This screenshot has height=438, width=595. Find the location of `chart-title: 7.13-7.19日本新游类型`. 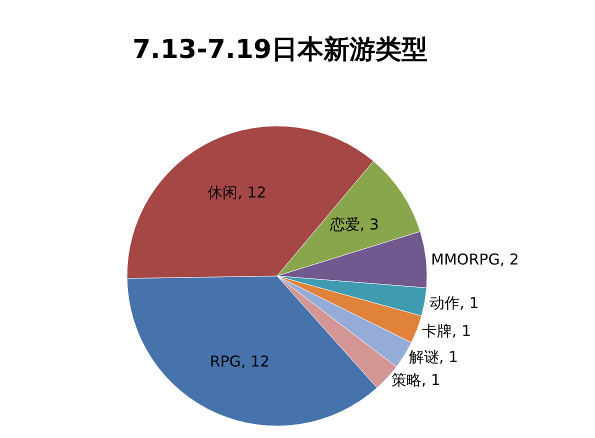

chart-title: 7.13-7.19日本新游类型 is located at coordinates (280, 50).